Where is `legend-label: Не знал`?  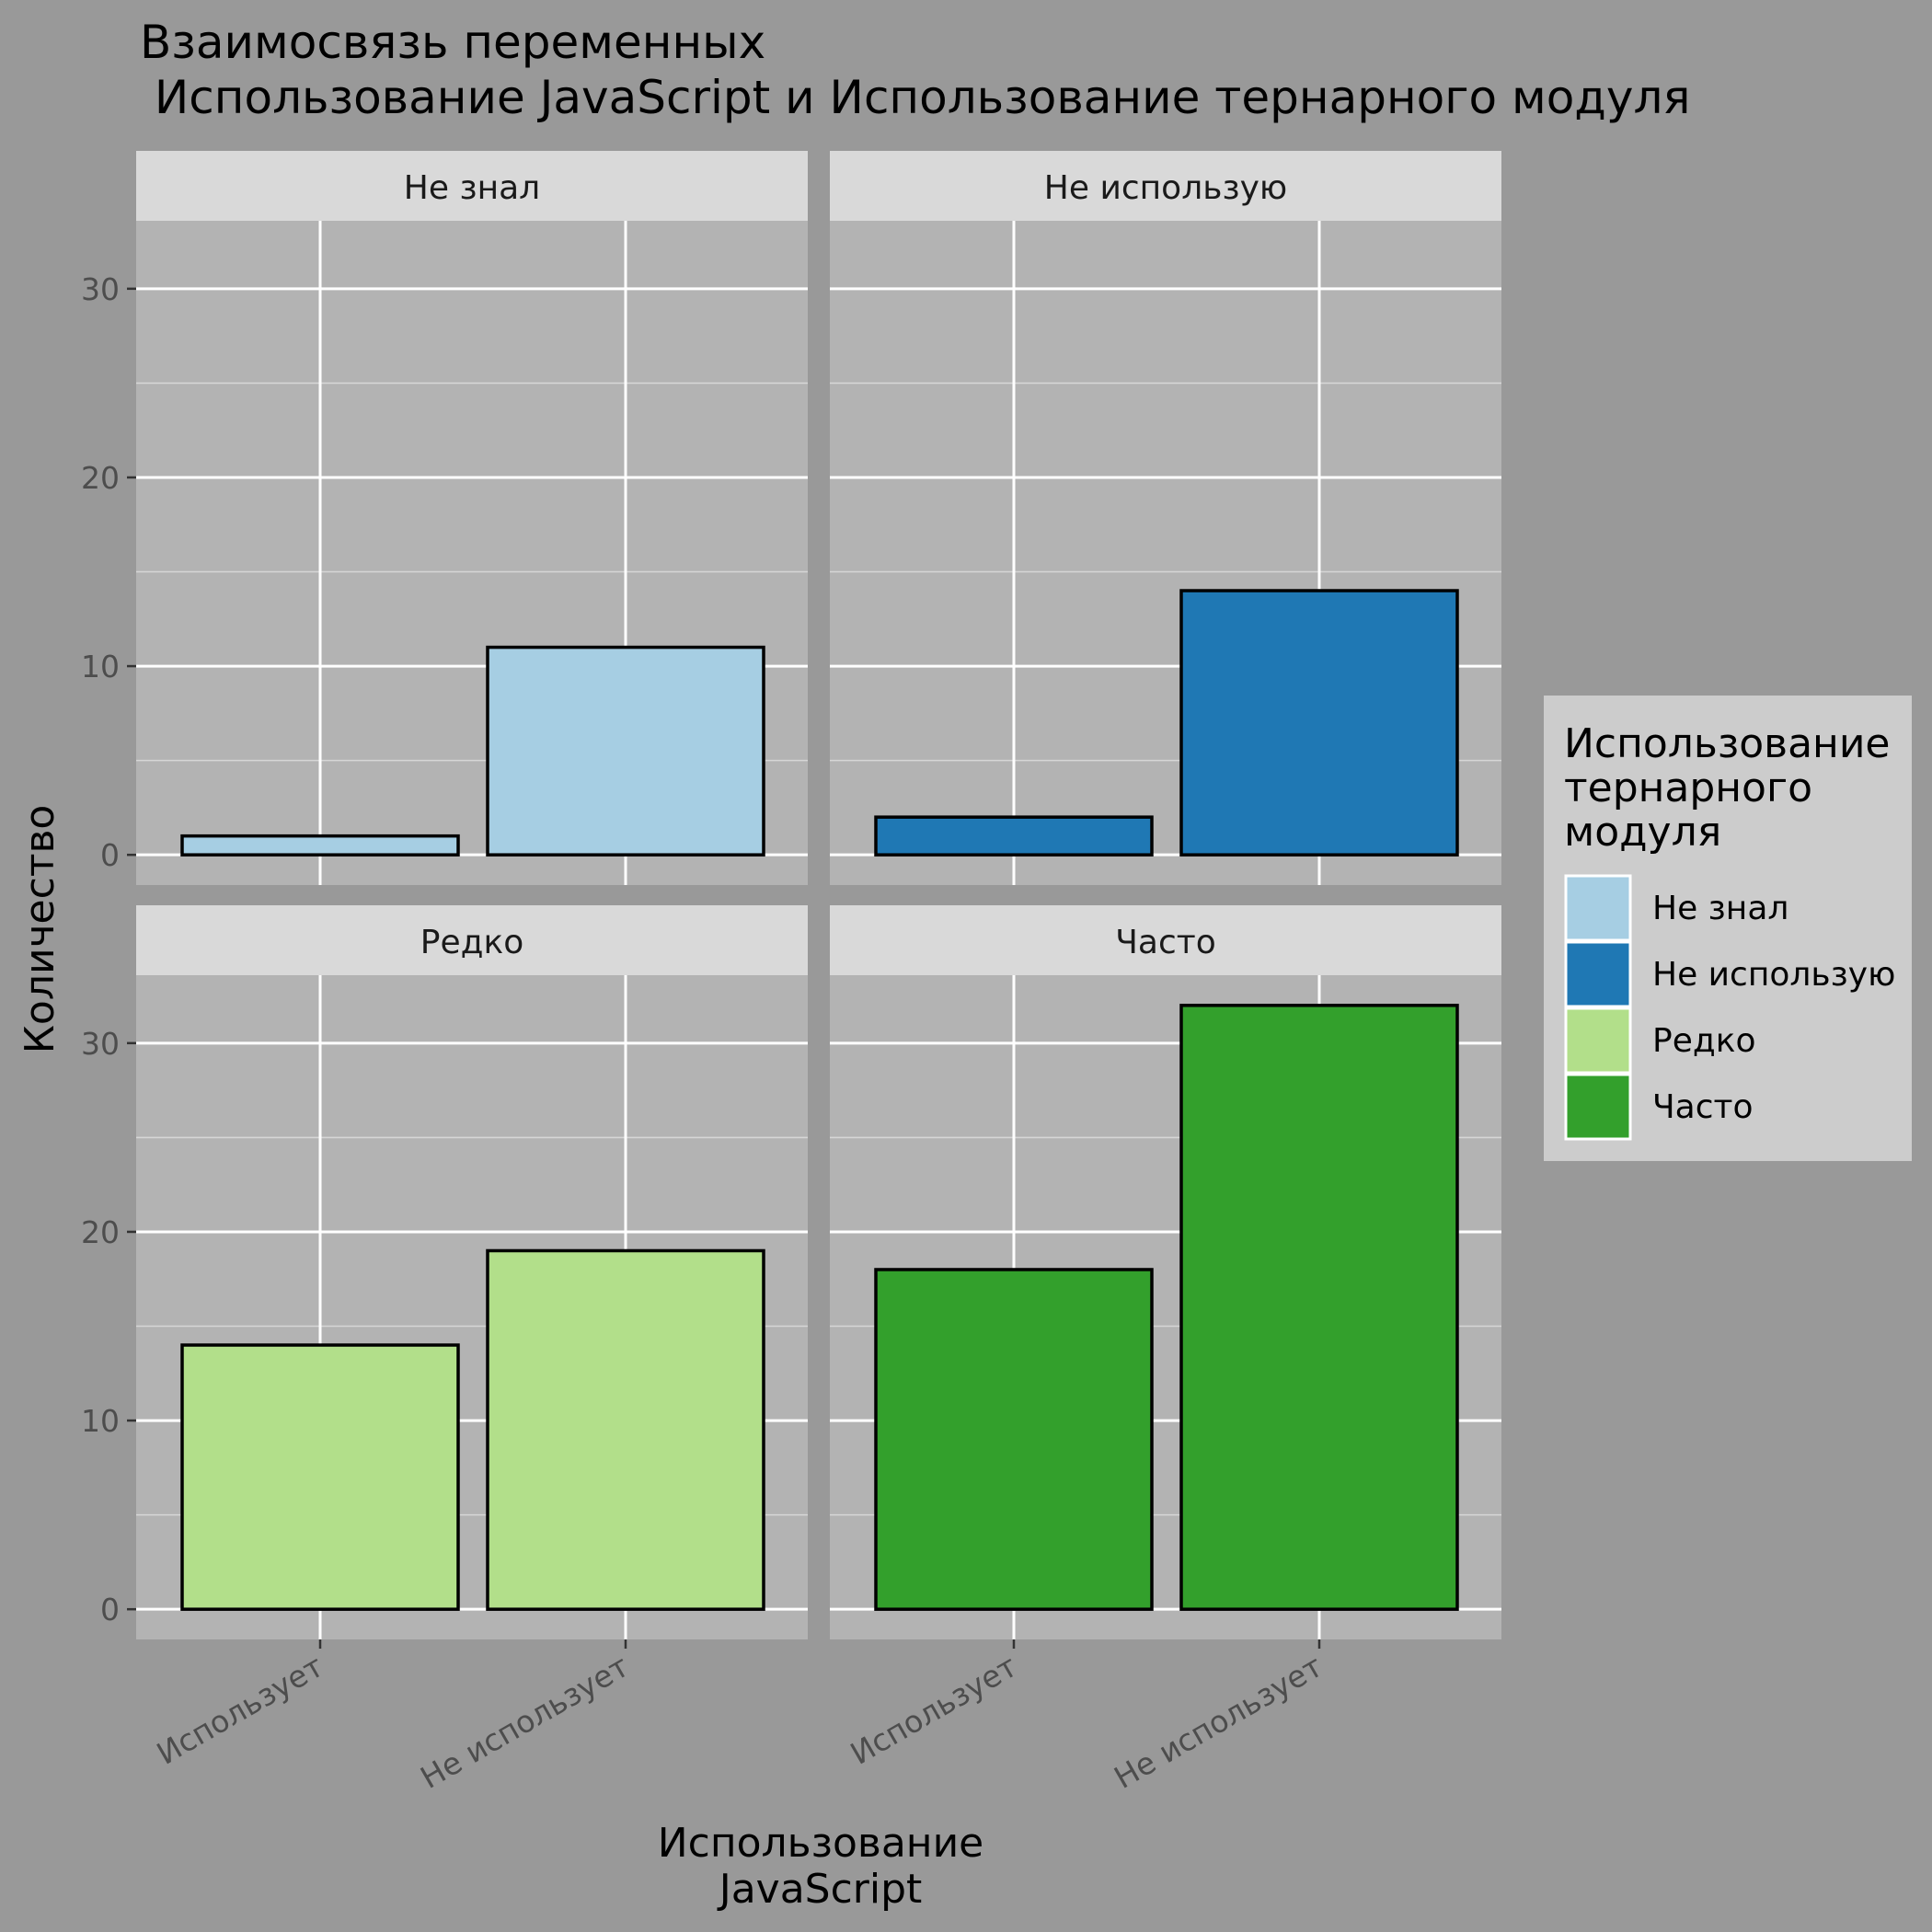 legend-label: Не знал is located at coordinates (1720, 908).